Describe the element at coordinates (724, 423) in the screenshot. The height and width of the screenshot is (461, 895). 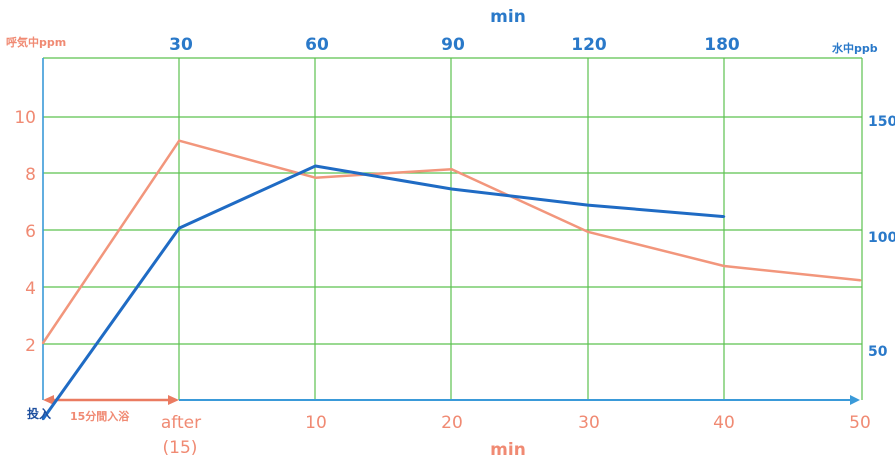
I see `bottom-tick-label: 40` at that location.